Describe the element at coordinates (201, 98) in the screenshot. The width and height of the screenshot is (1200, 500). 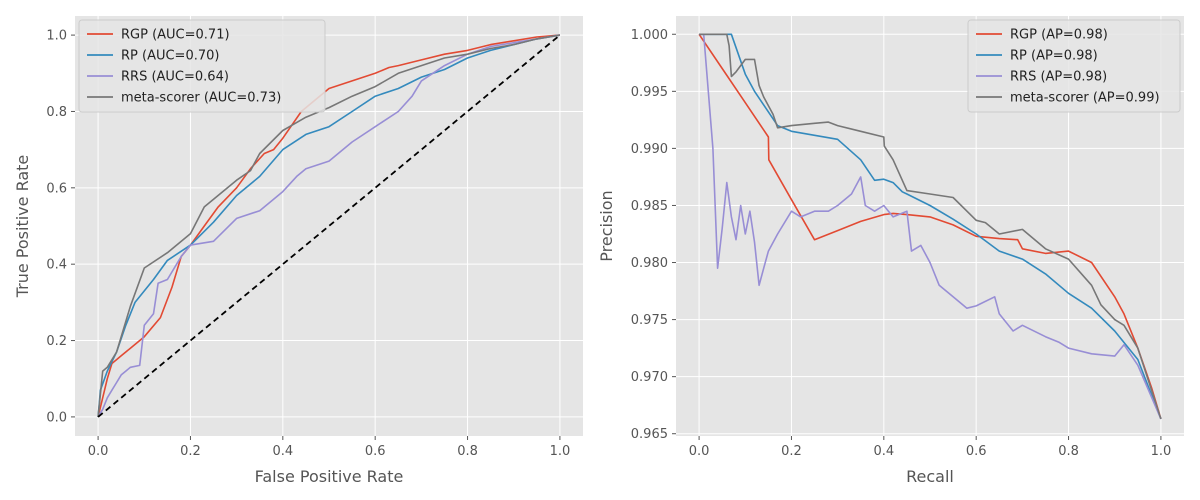
I see `chart-1-legend-label-meta-scorer: meta-scorer (AUC=0.73)` at that location.